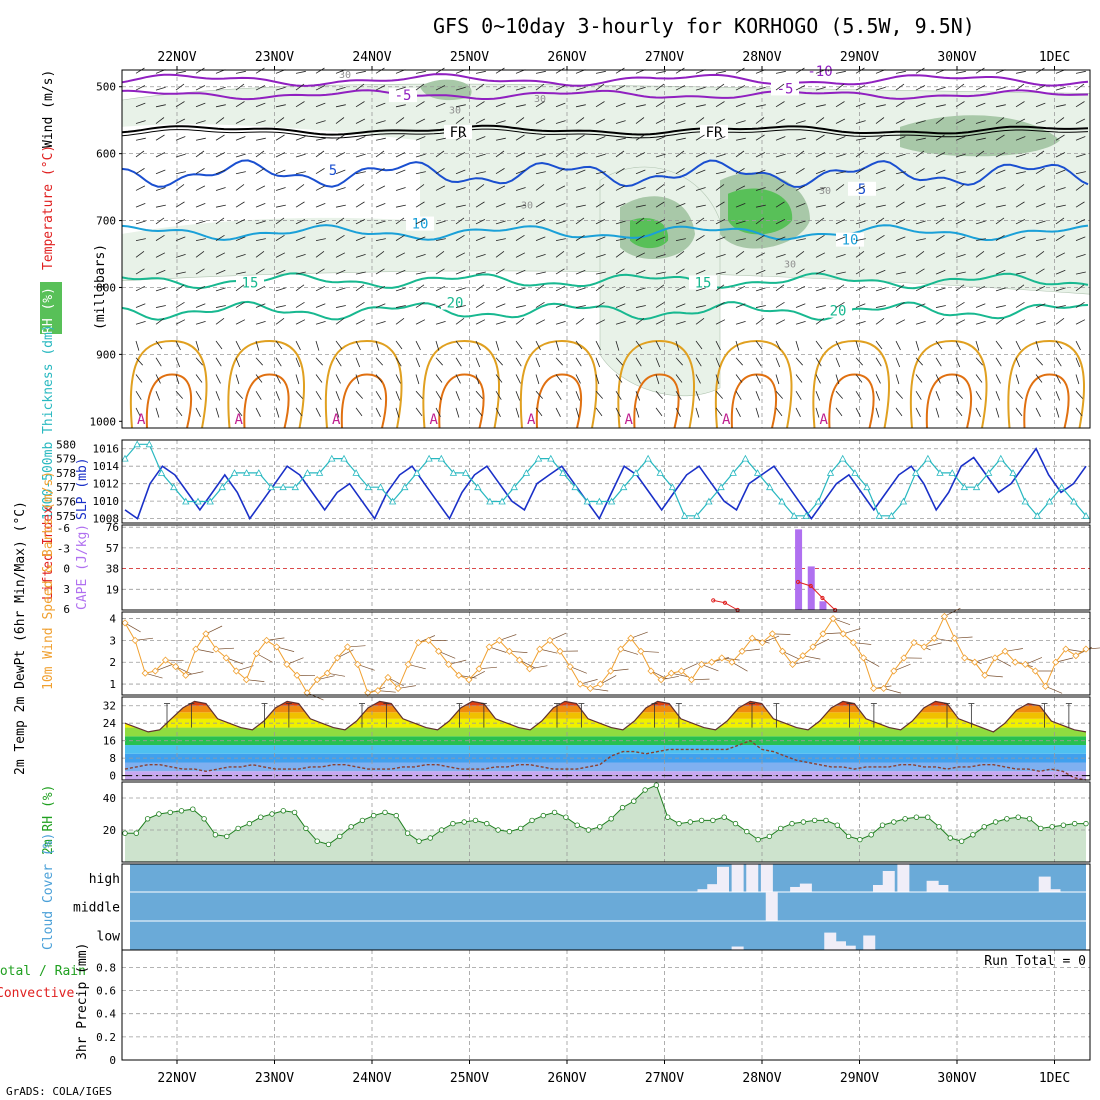 The height and width of the screenshot is (1100, 1100). I want to click on li-ylabel: Lifted Index, so click(48, 553).